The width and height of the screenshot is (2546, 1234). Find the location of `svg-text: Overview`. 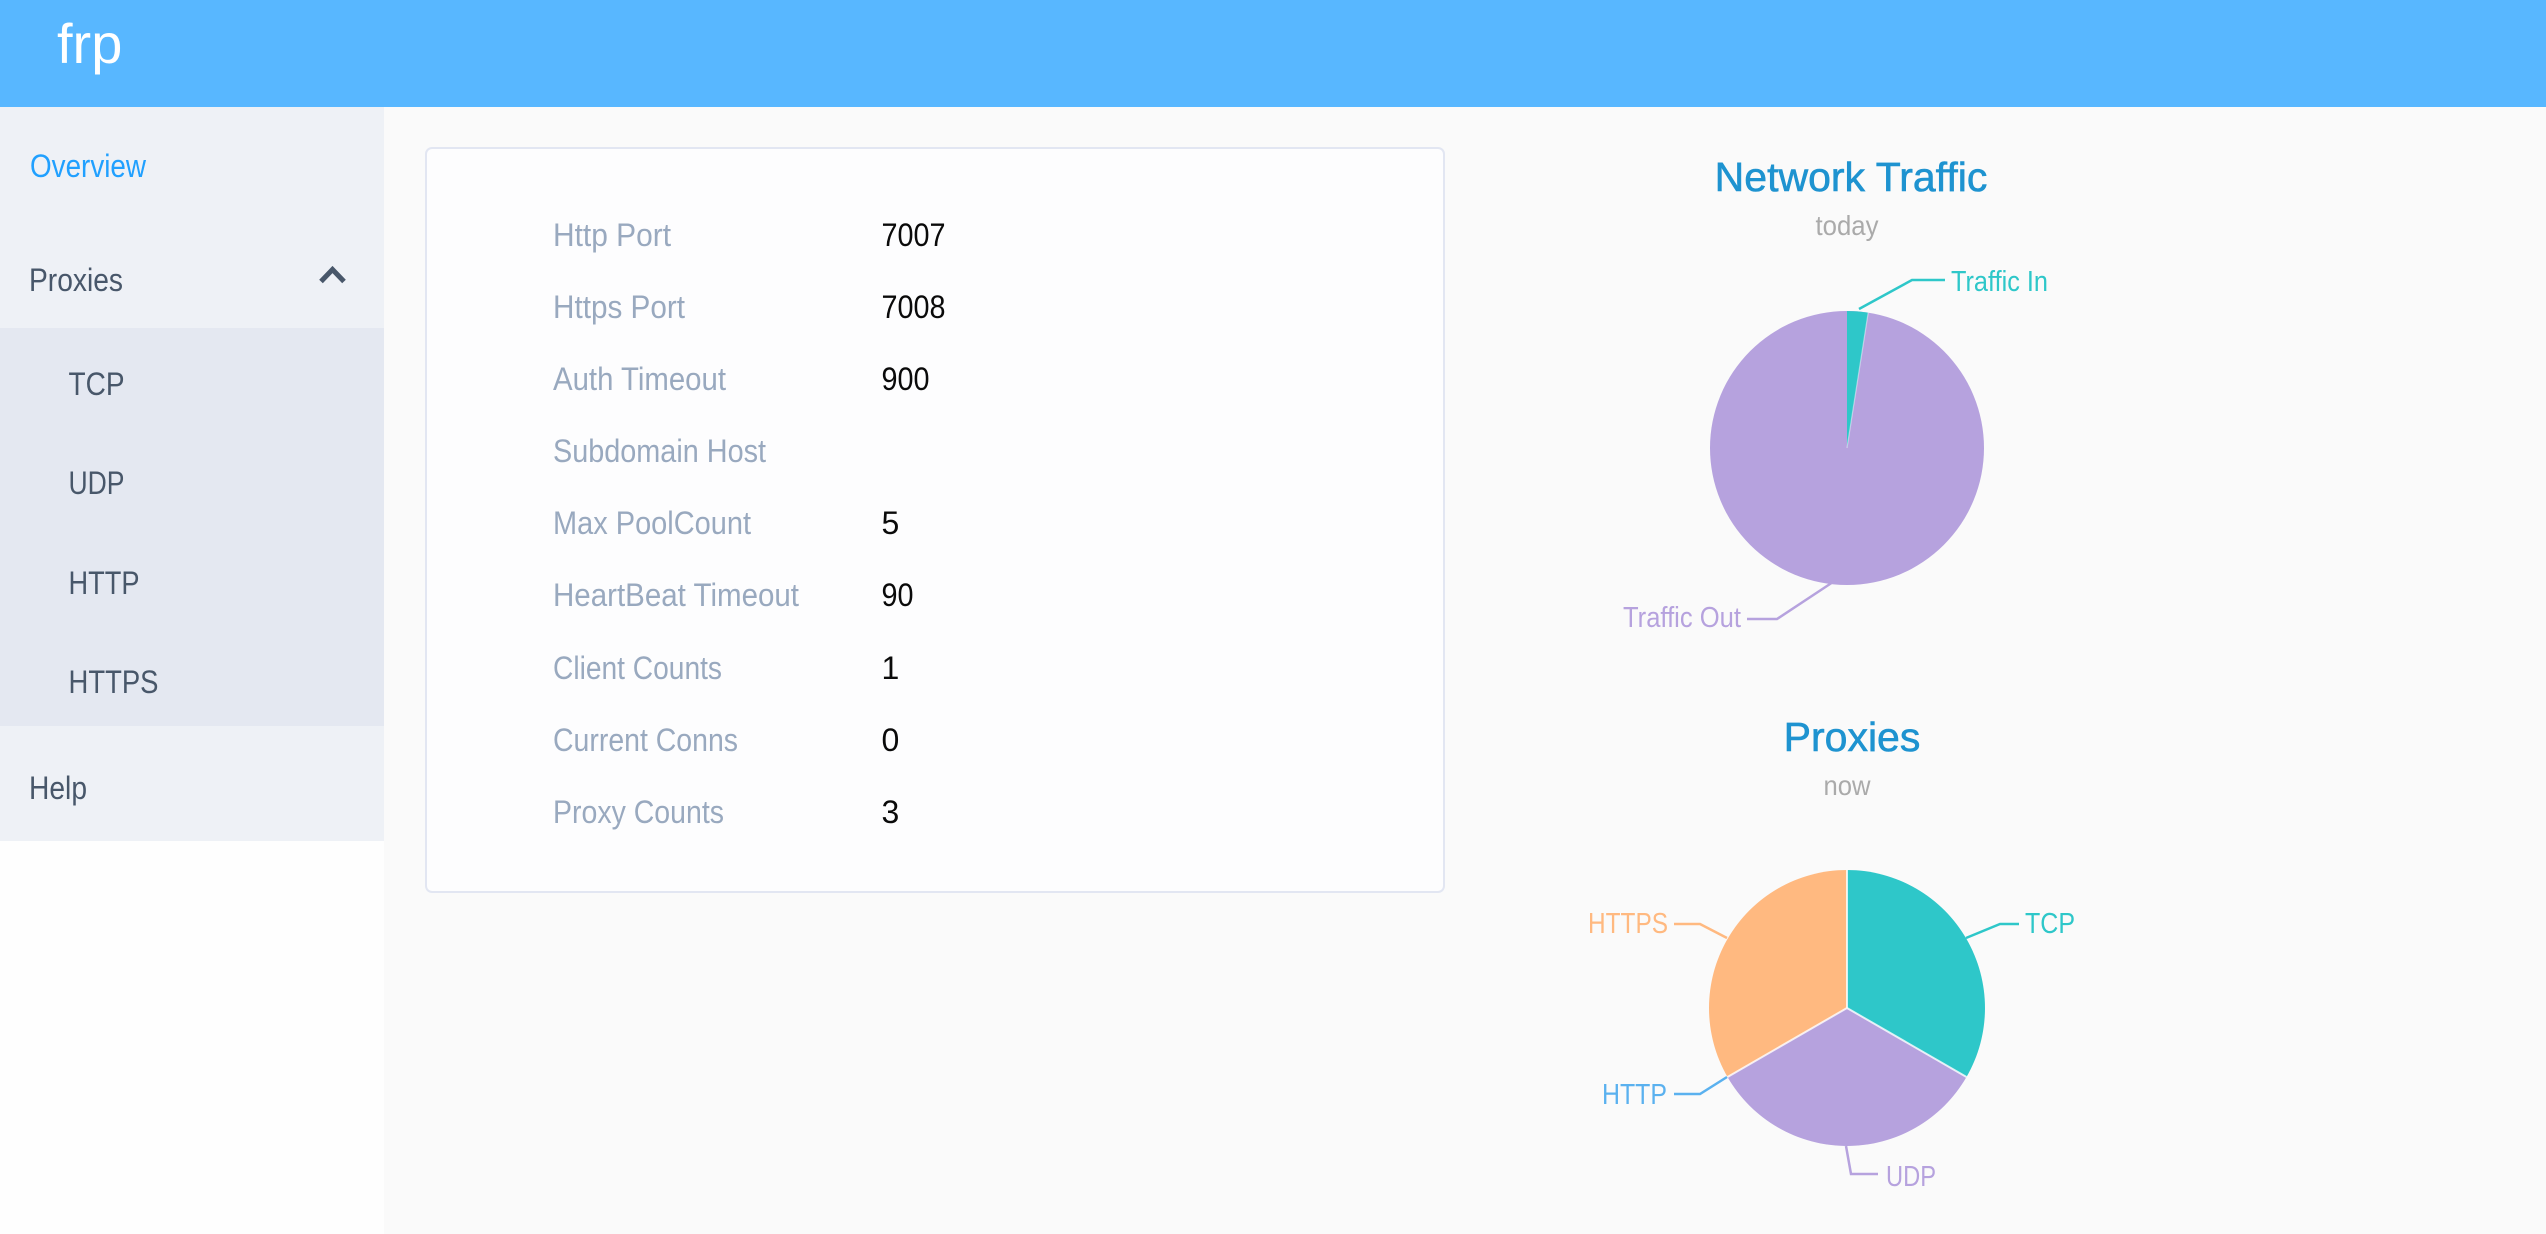

svg-text: Overview is located at coordinates (88, 166).